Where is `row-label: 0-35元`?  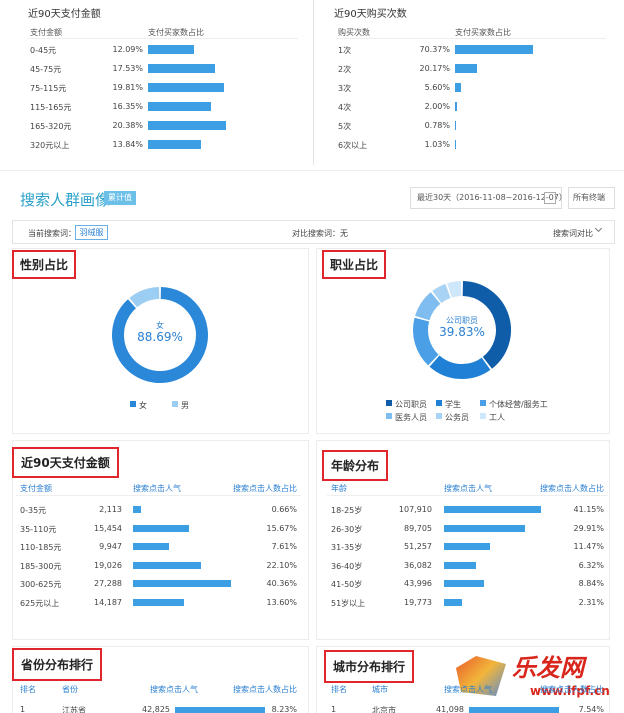 row-label: 0-35元 is located at coordinates (33, 510).